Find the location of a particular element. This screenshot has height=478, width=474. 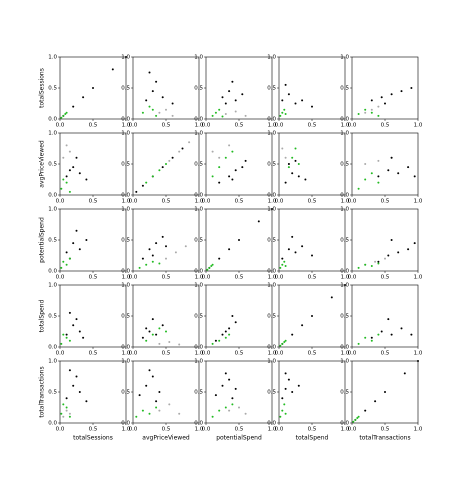

x-axis-label: totalTransactions is located at coordinates (384, 438).